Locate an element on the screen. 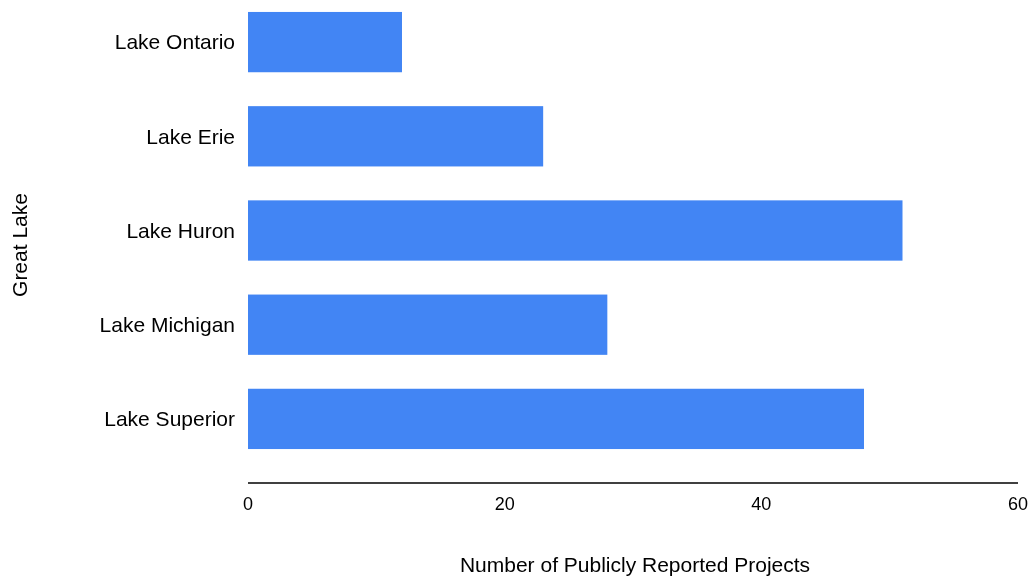  x-tick-label: 20 is located at coordinates (504, 504).